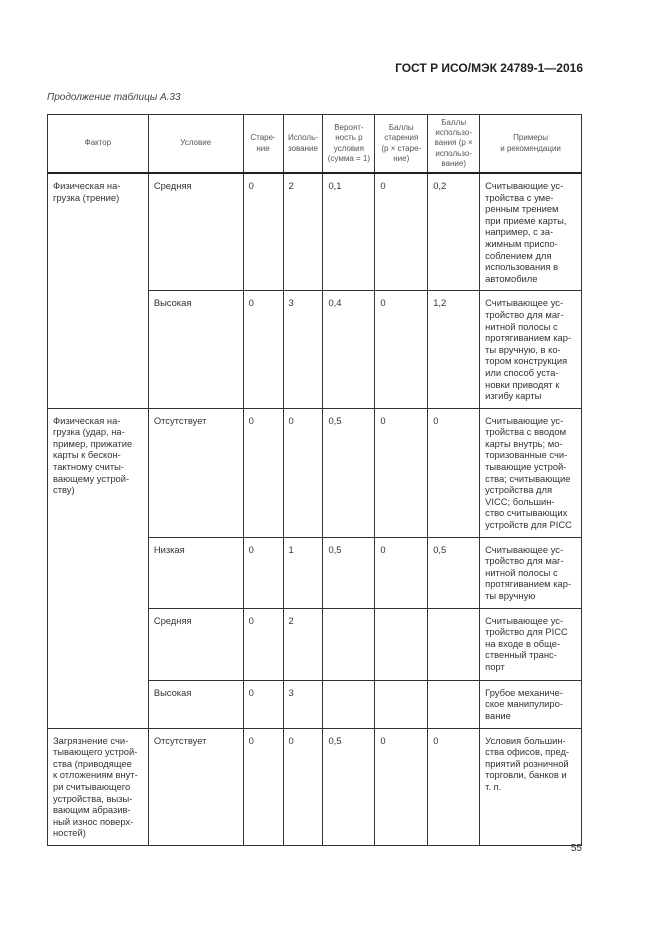  Describe the element at coordinates (114, 97) in the screenshot. I see `table-caption: Продолжение таблицы А.33` at that location.